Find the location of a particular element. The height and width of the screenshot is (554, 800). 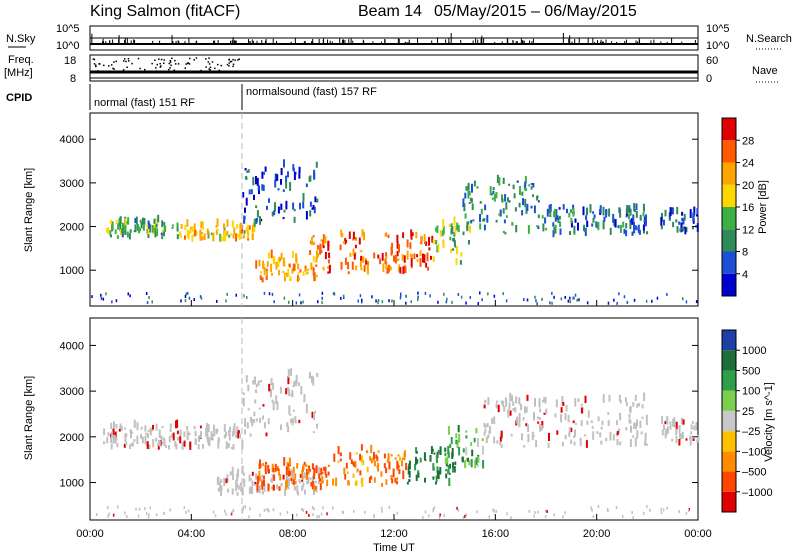

cpid-segment-1: normal (fast) 151 RF is located at coordinates (144, 103).